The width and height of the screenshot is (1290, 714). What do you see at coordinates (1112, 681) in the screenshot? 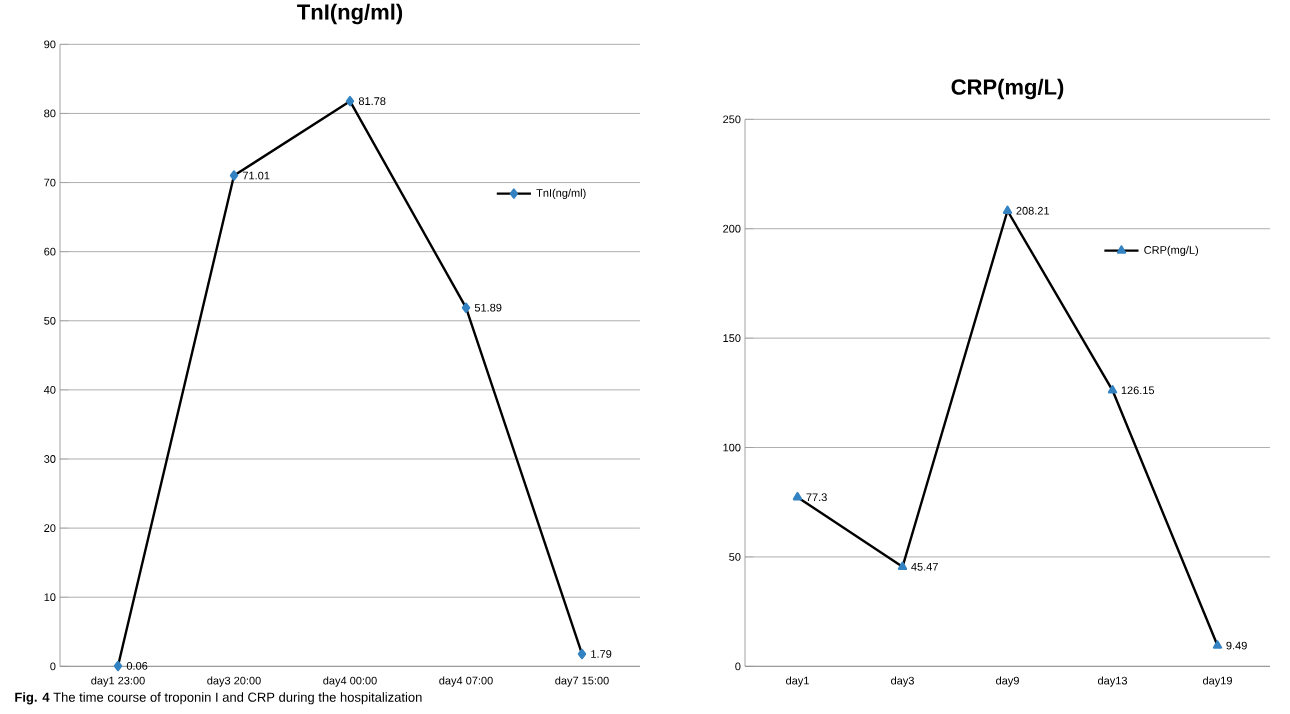
I see `x-tick-label: day13` at bounding box center [1112, 681].